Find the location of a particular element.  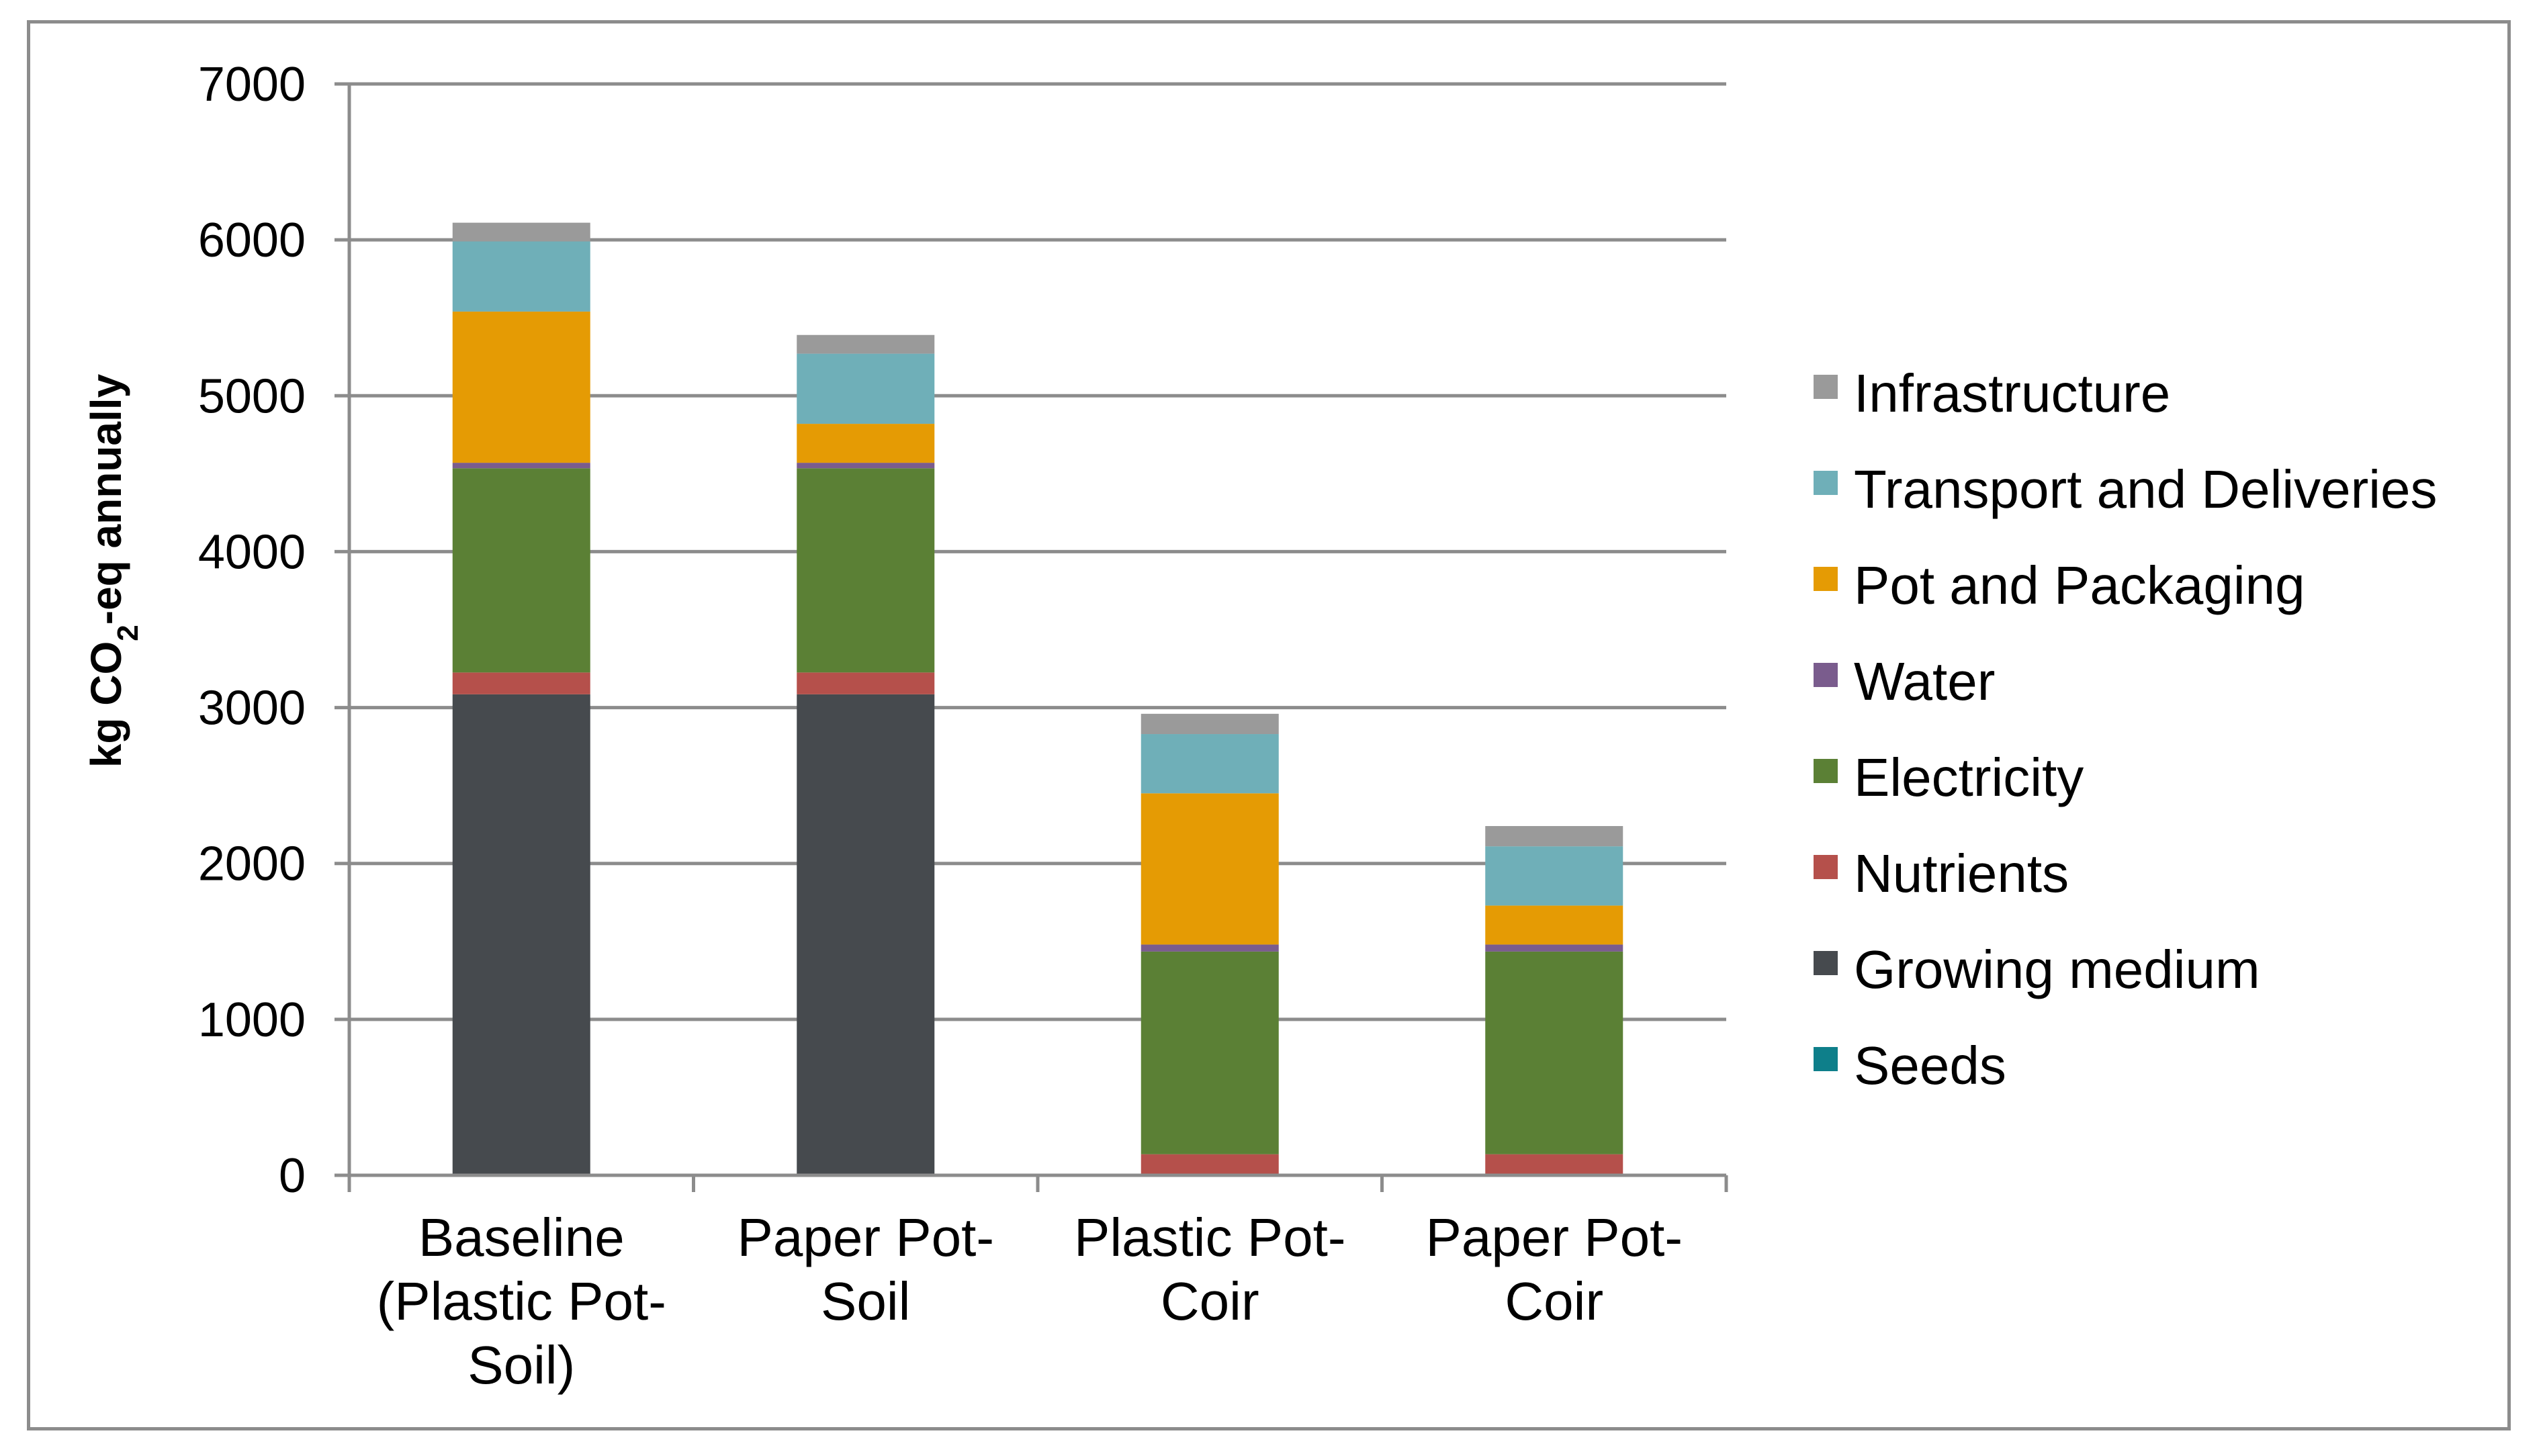

y-axis-label-main: kg CO is located at coordinates (106, 705).